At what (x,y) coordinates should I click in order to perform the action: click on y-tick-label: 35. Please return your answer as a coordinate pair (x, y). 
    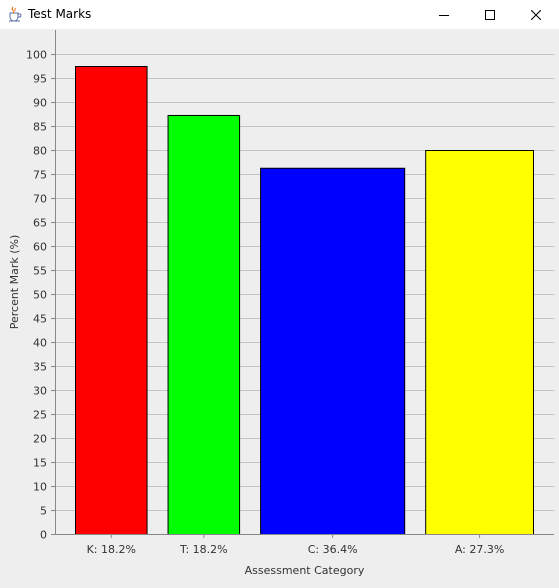
    Looking at the image, I should click on (40, 367).